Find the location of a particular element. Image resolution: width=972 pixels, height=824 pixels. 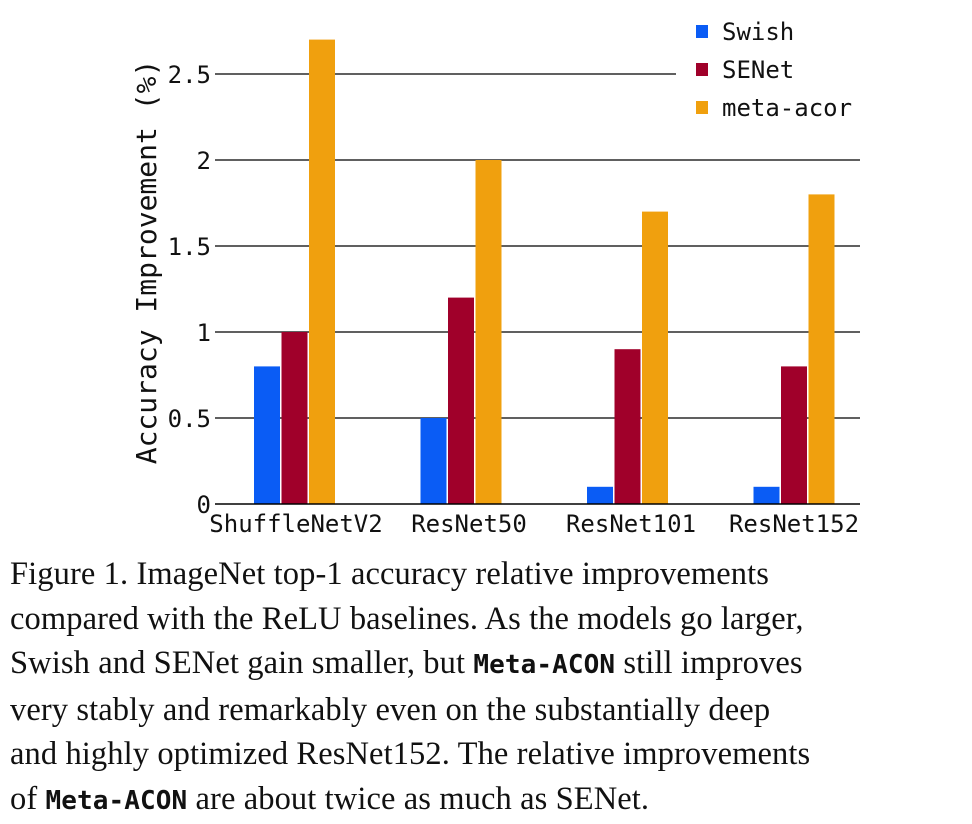

bar-meta-acon-resnet101 is located at coordinates (655, 357).